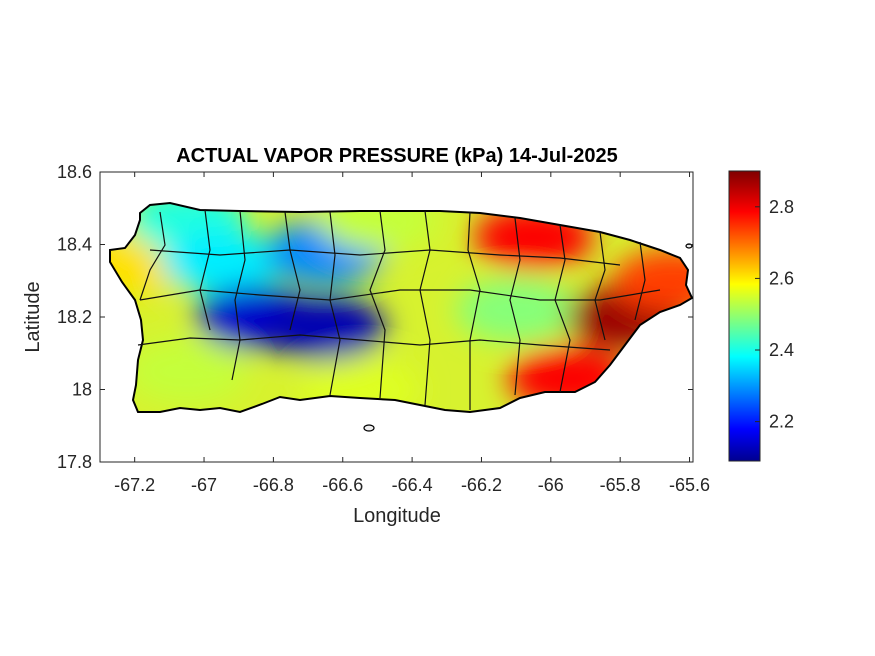  Describe the element at coordinates (551, 485) in the screenshot. I see `x-tick-label: -66` at that location.